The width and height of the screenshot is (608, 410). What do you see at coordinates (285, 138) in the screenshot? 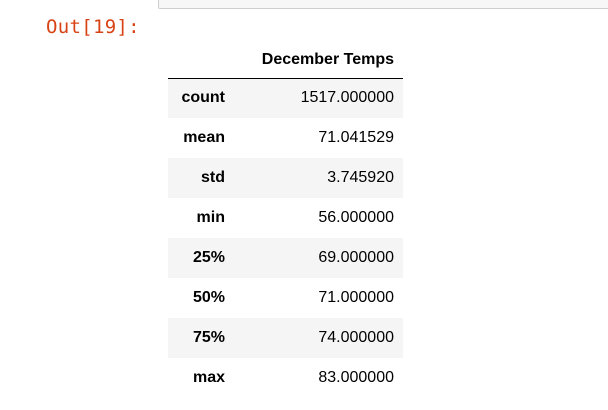
I see `table-row: mean 71.041529` at bounding box center [285, 138].